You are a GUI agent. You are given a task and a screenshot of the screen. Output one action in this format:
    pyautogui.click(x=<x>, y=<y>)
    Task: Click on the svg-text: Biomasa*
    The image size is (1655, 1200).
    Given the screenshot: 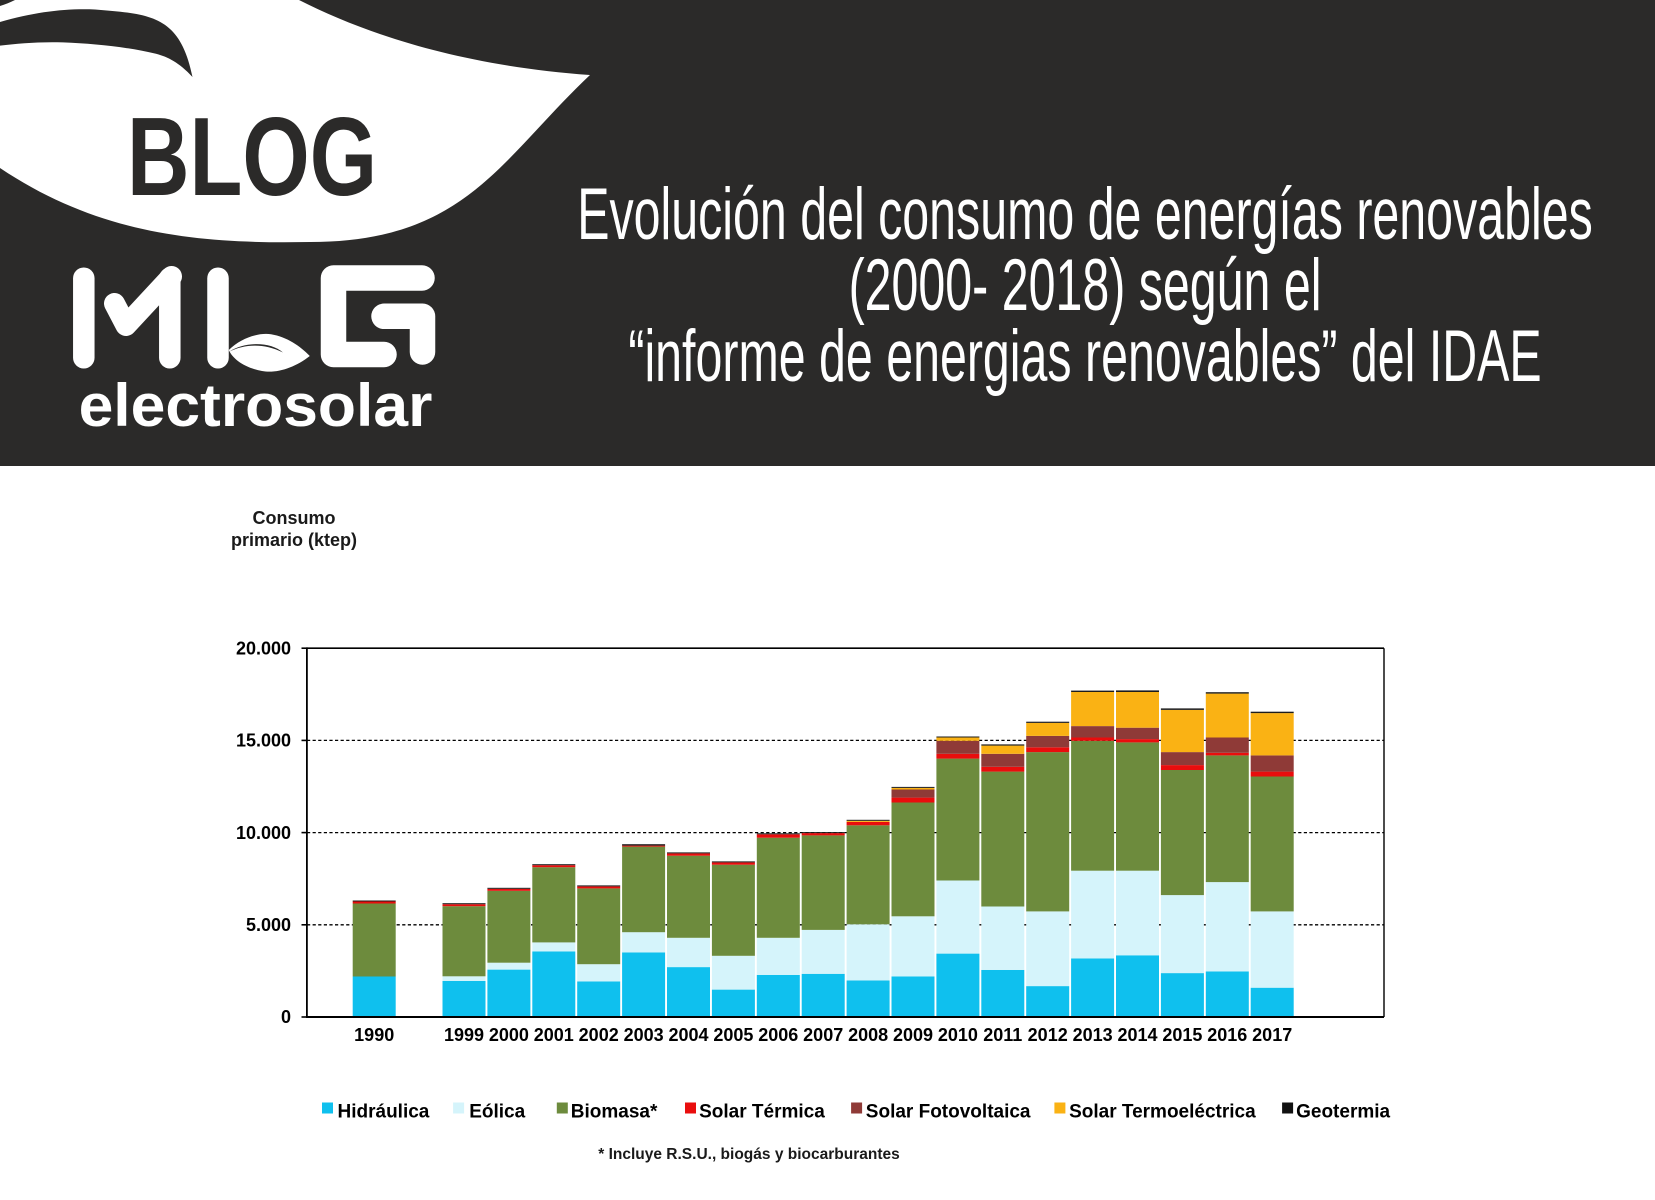 What is the action you would take?
    pyautogui.click(x=614, y=1112)
    